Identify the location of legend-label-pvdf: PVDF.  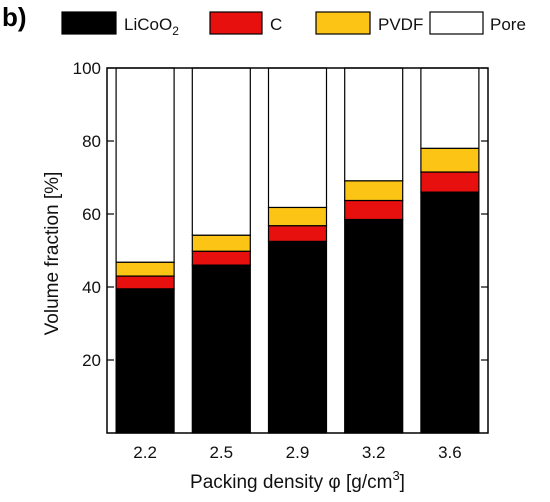
(400, 24).